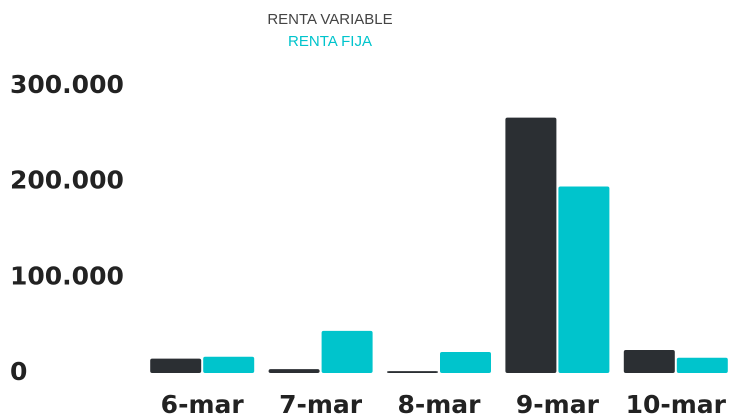 The image size is (733, 418). What do you see at coordinates (67, 84) in the screenshot?
I see `y-tick-label: 300.000` at bounding box center [67, 84].